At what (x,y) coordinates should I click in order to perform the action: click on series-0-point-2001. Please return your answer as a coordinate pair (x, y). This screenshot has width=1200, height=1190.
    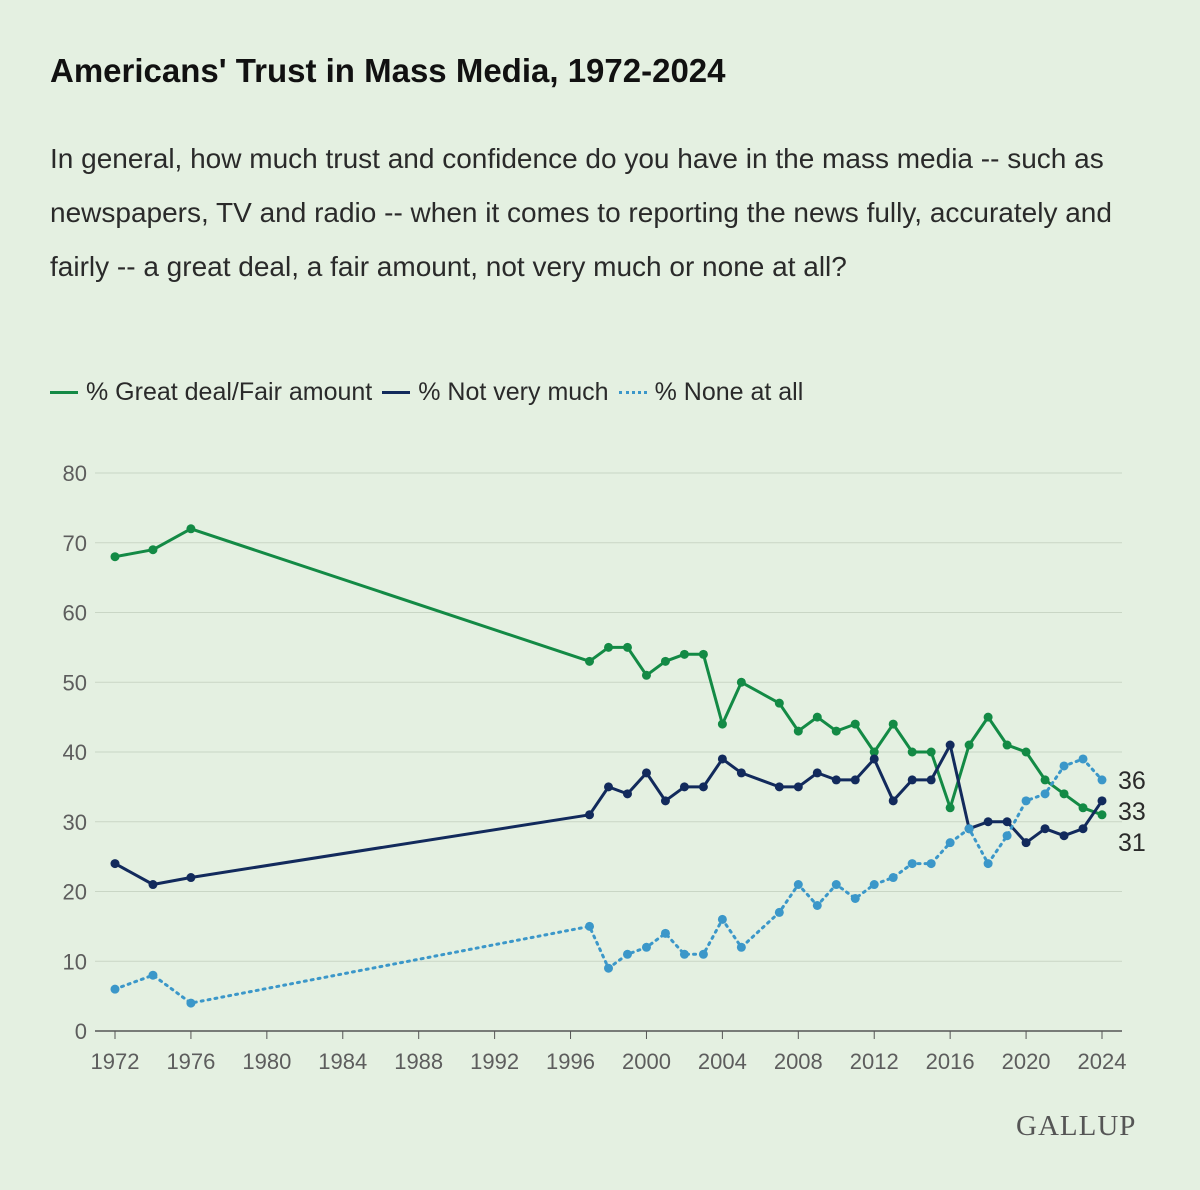
    Looking at the image, I should click on (665, 661).